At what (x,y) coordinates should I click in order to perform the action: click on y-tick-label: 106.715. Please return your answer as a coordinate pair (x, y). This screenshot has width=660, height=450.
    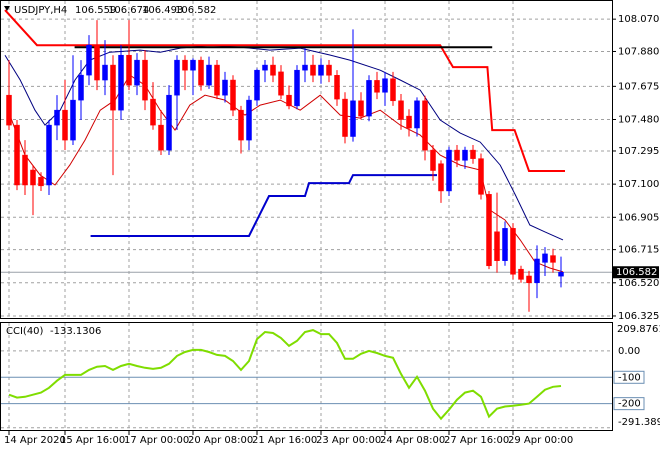
    Looking at the image, I should click on (638, 250).